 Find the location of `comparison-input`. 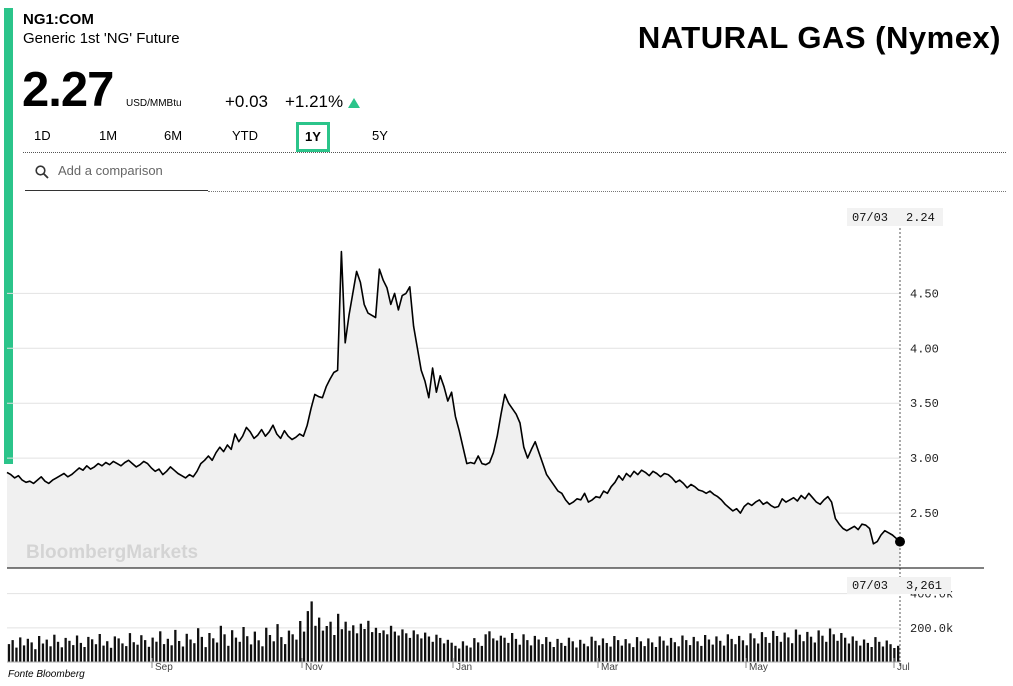

comparison-input is located at coordinates (133, 170).